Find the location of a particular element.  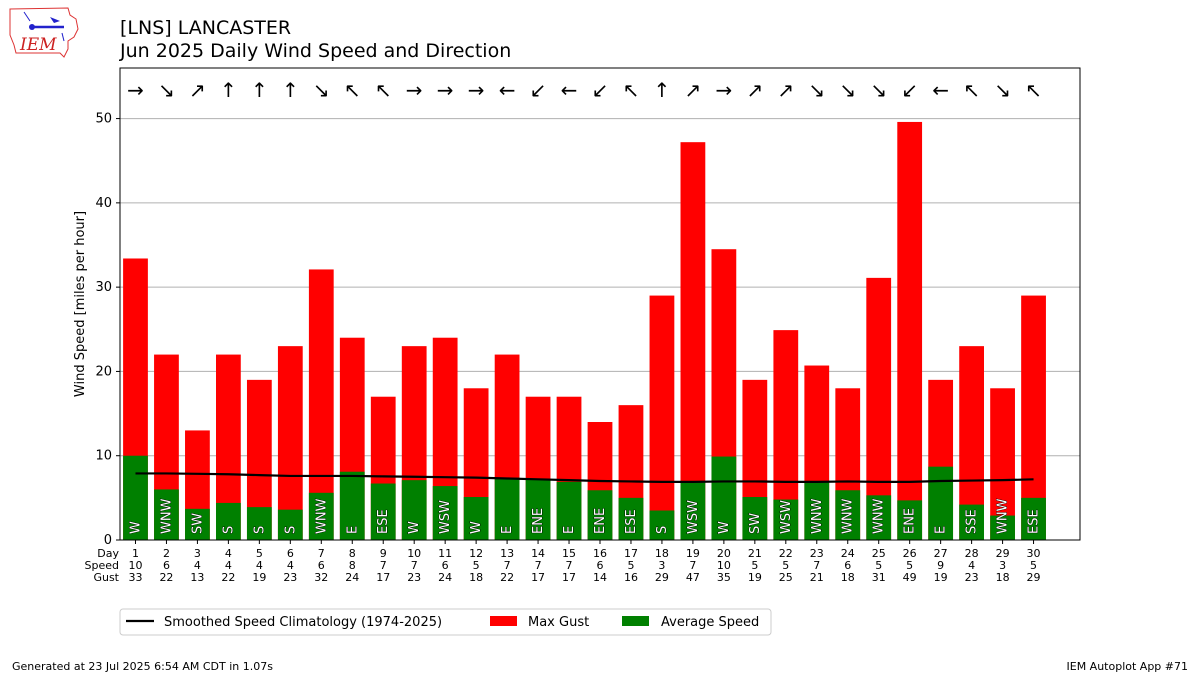

direction-label: SW is located at coordinates (755, 523).